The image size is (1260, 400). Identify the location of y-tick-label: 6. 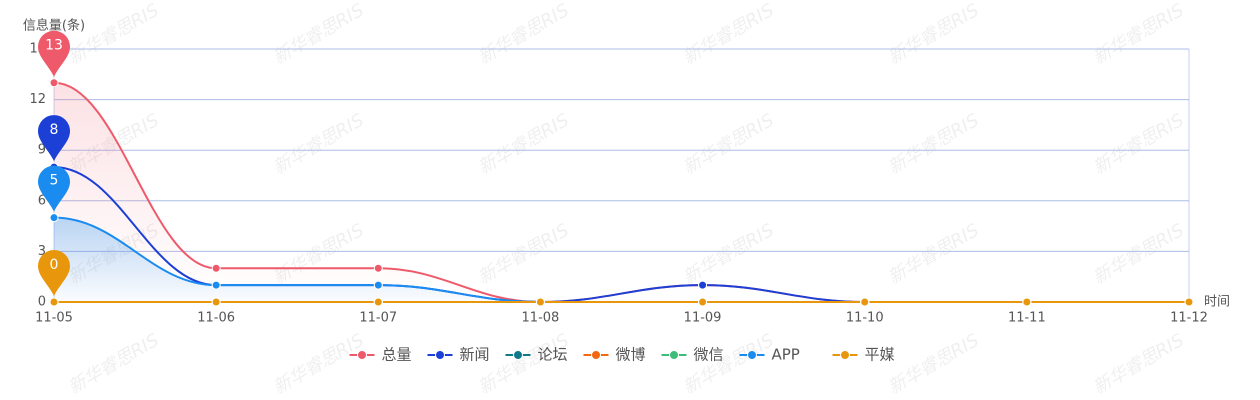
(42, 200).